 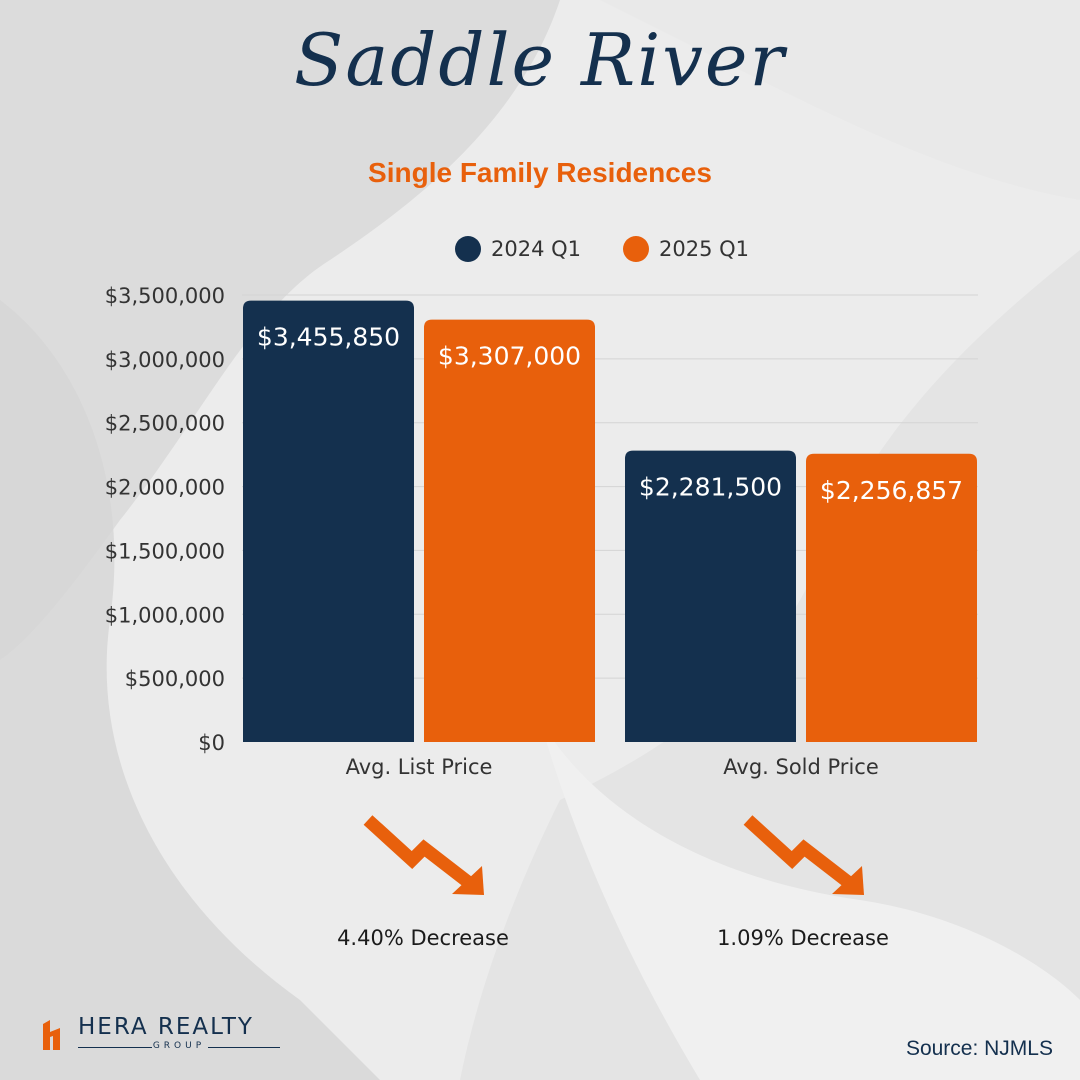 I want to click on legend-item-2024: 2024 Q1, so click(x=518, y=249).